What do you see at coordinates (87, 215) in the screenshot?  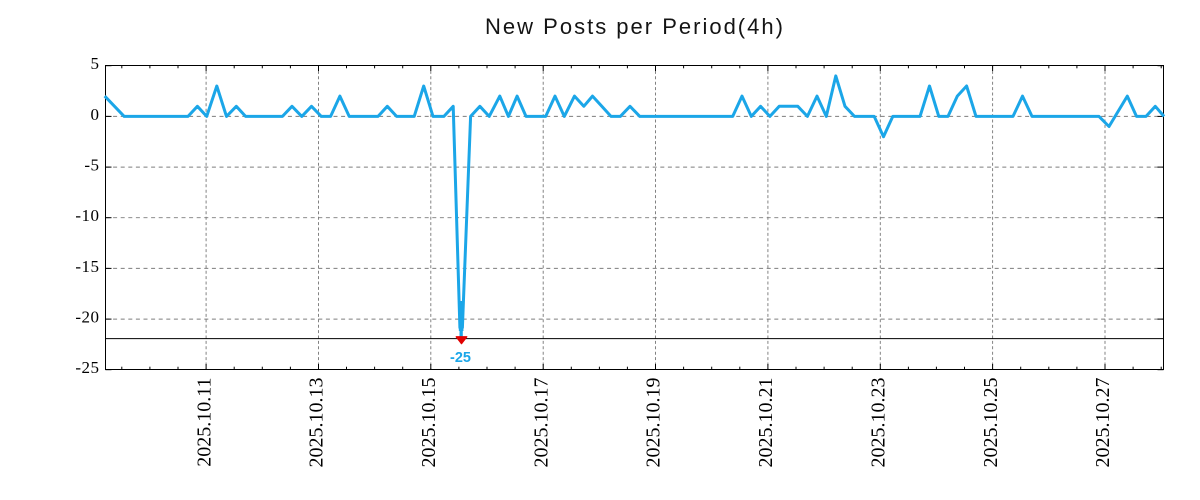 I see `svg-text: -10` at bounding box center [87, 215].